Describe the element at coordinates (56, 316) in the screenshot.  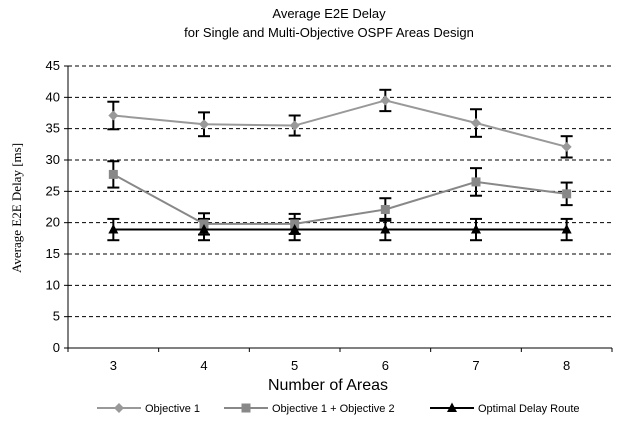
I see `y-tick-label: 5` at that location.